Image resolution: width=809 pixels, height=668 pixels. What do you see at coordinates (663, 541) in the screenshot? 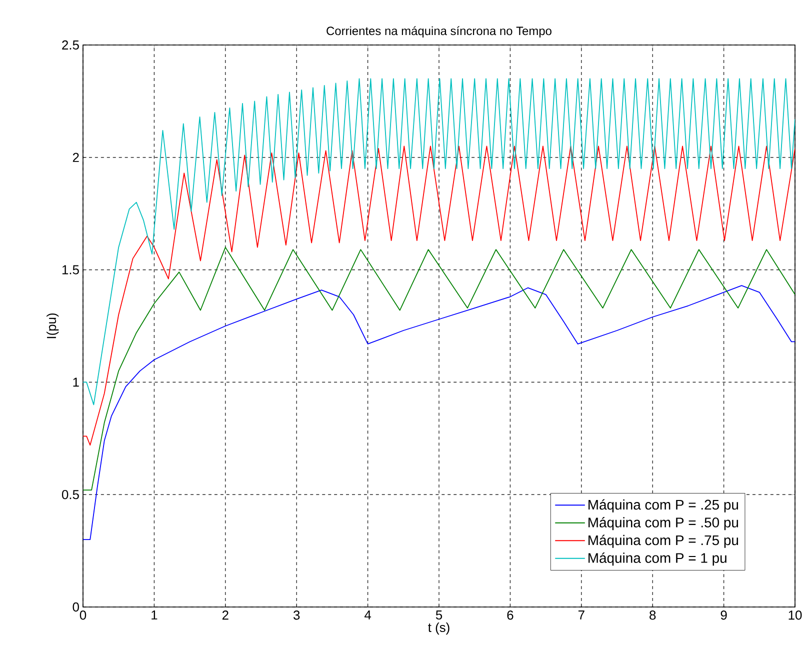
I see `legend-label: Máquina com P = .75 pu` at bounding box center [663, 541].